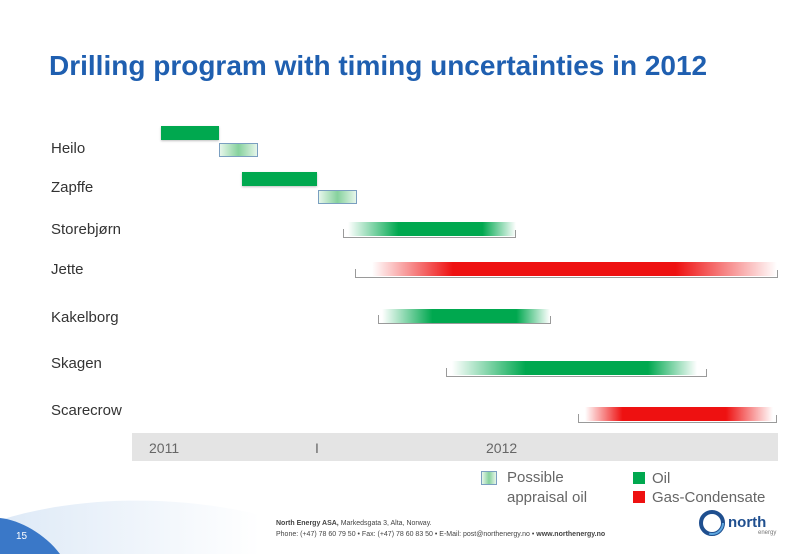  Describe the element at coordinates (307, 523) in the screenshot. I see `footer-company: North Energy ASA,` at that location.